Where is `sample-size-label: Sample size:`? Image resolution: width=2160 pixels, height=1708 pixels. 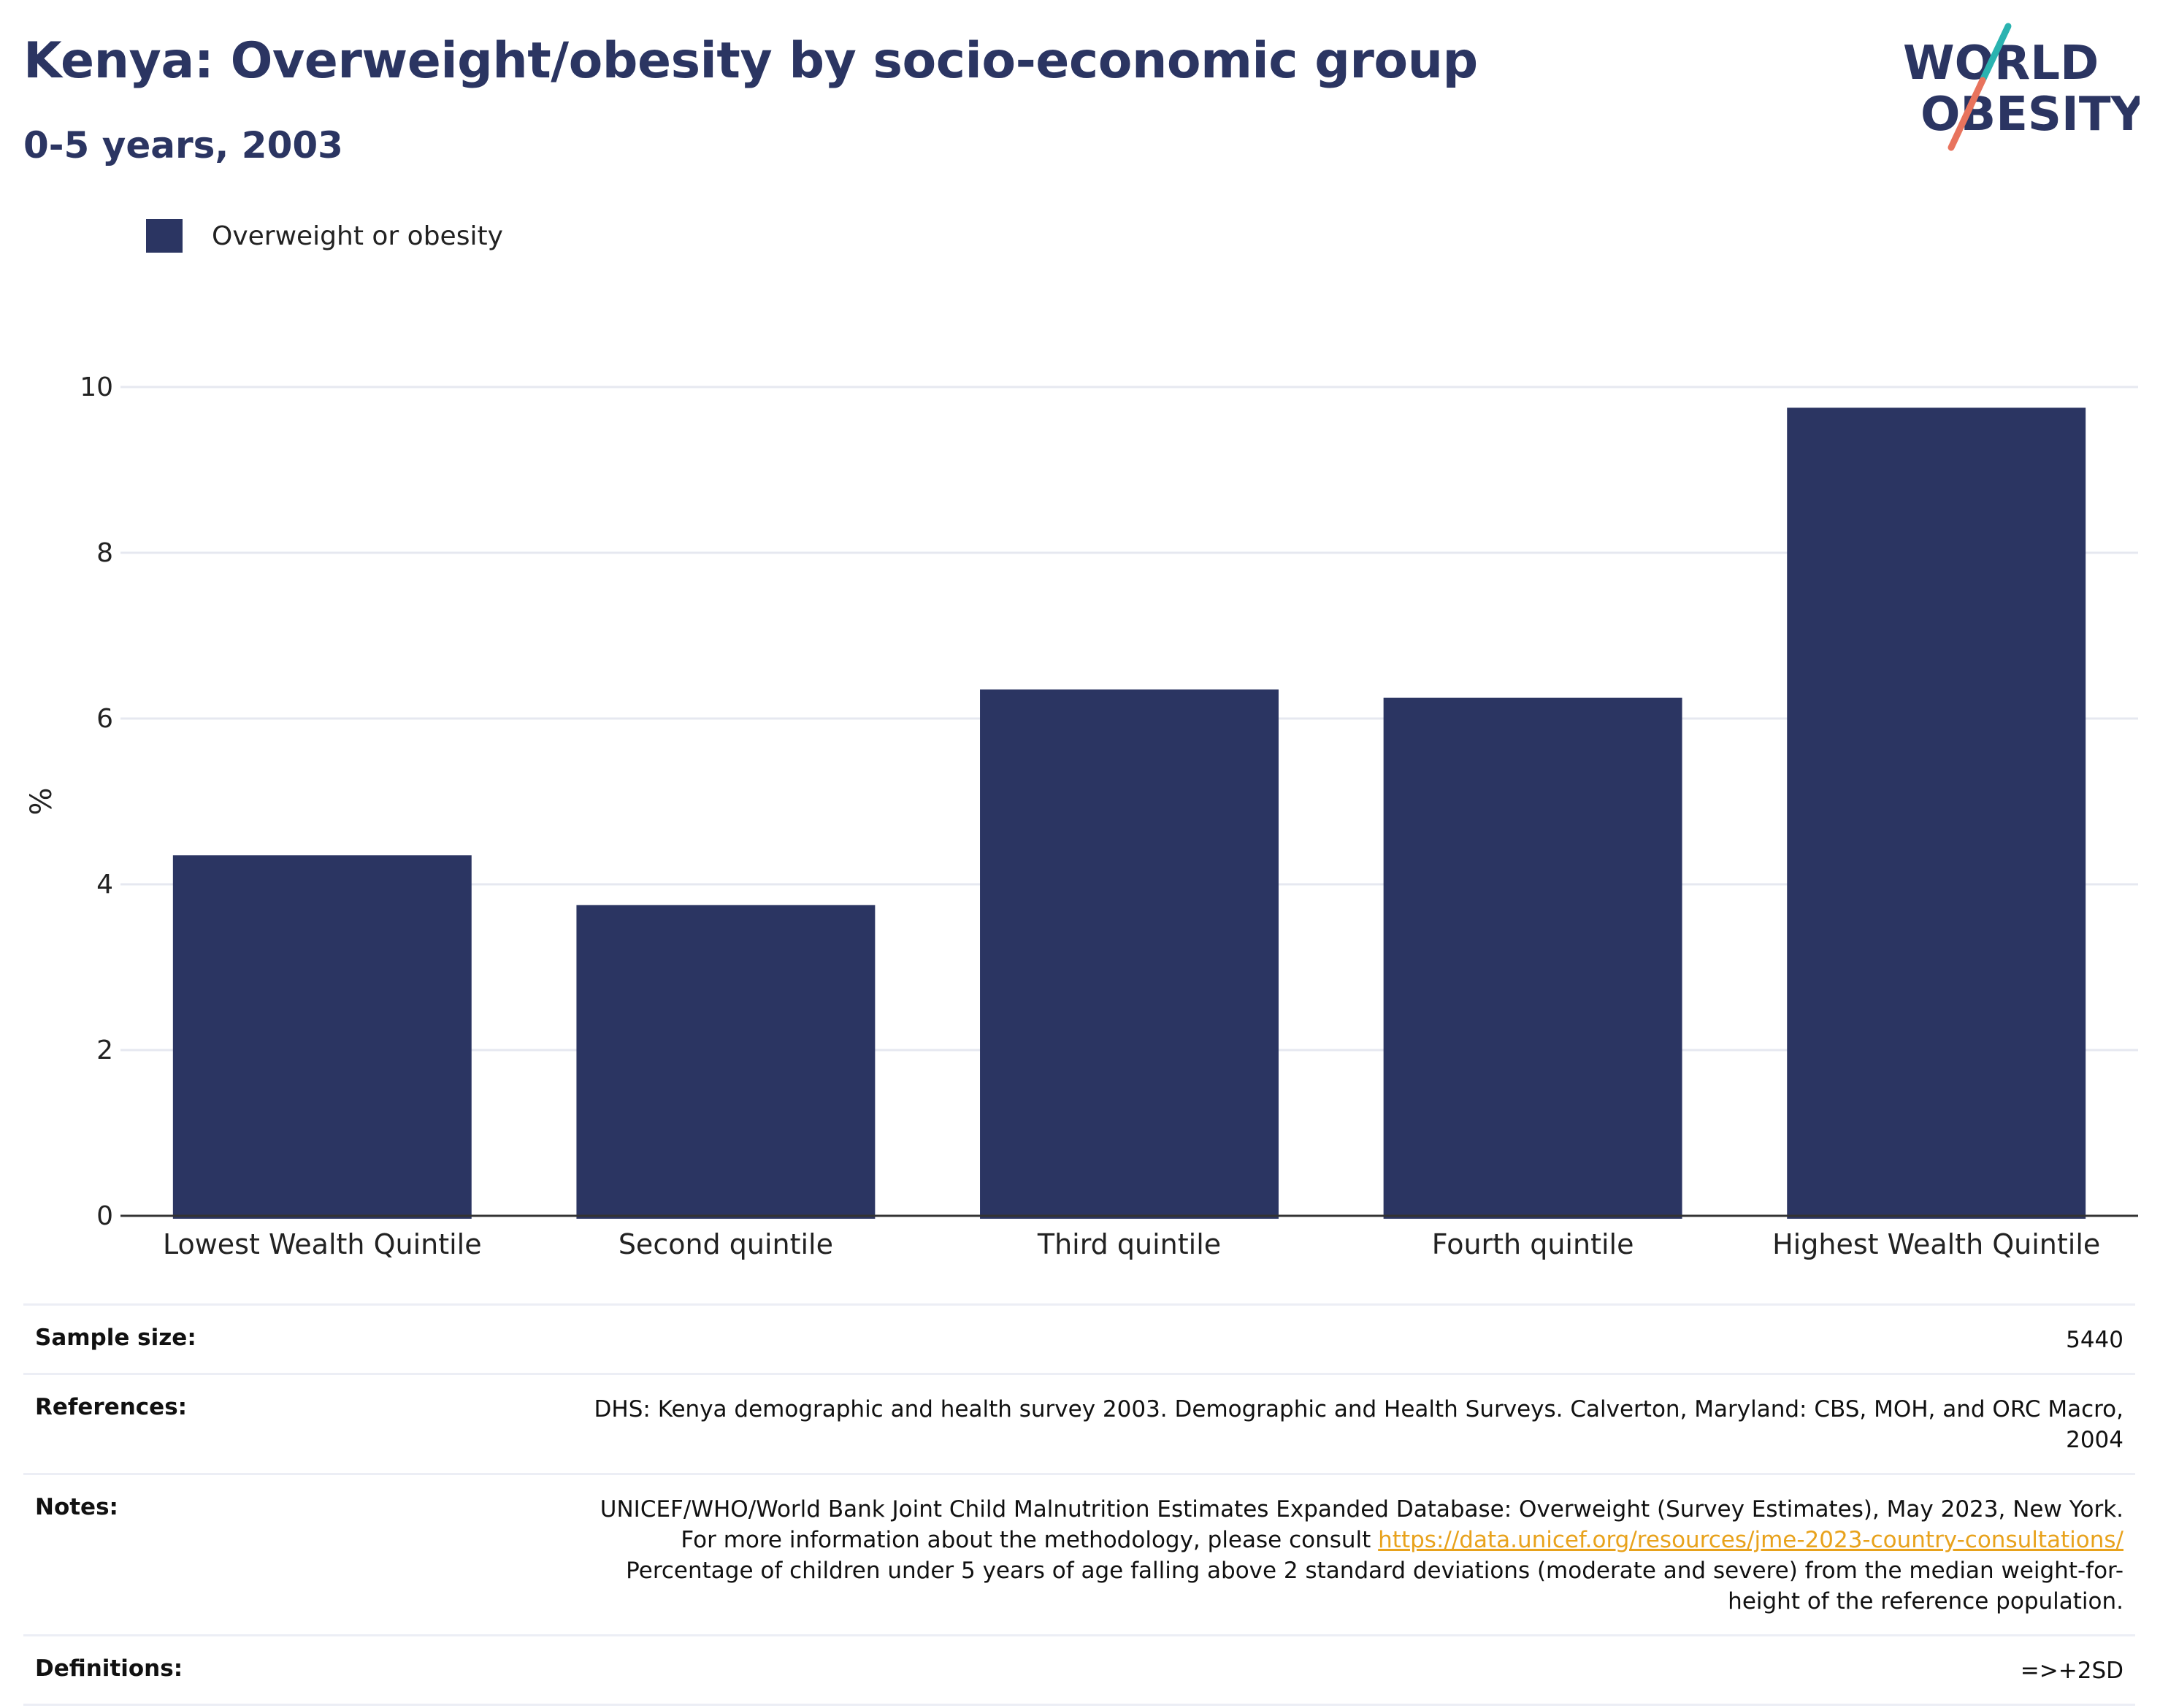 sample-size-label: Sample size: is located at coordinates (116, 1338).